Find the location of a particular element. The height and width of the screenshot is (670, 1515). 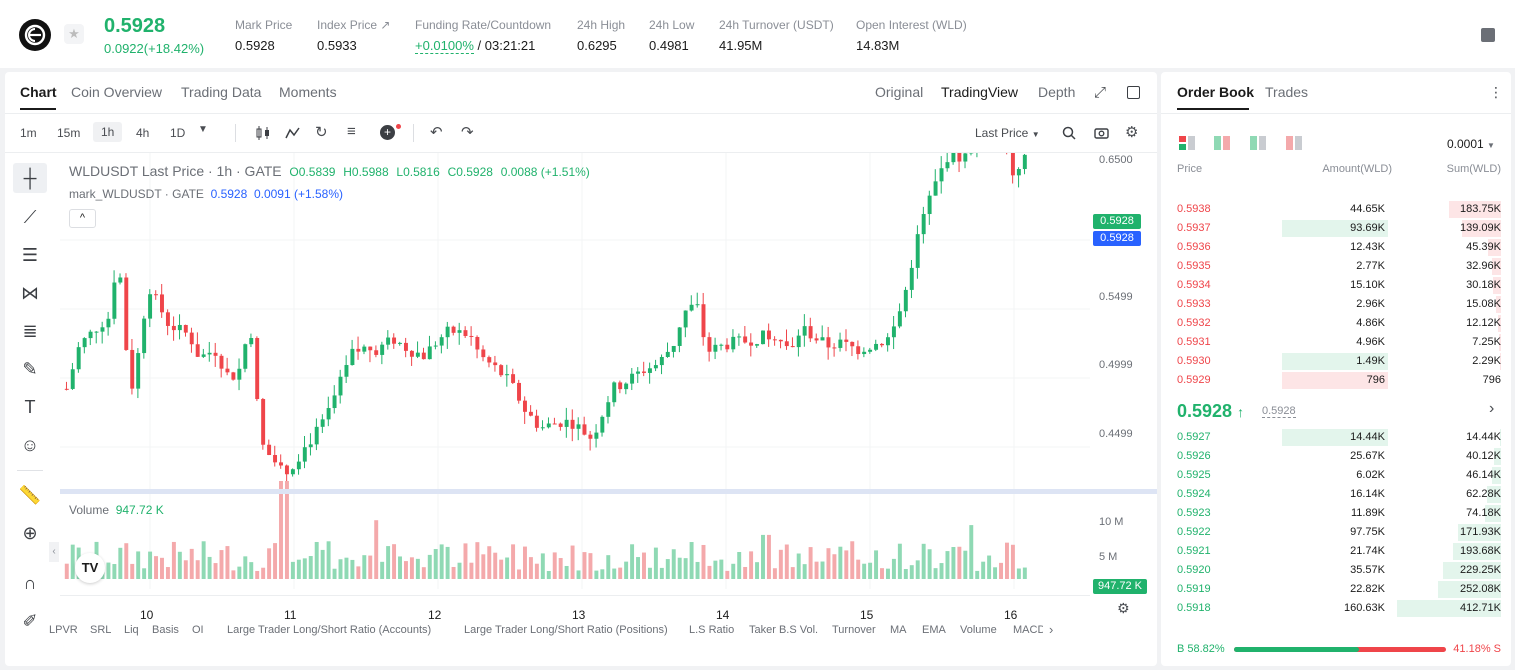

ruler-tool-icon: 📏 is located at coordinates (30, 494).